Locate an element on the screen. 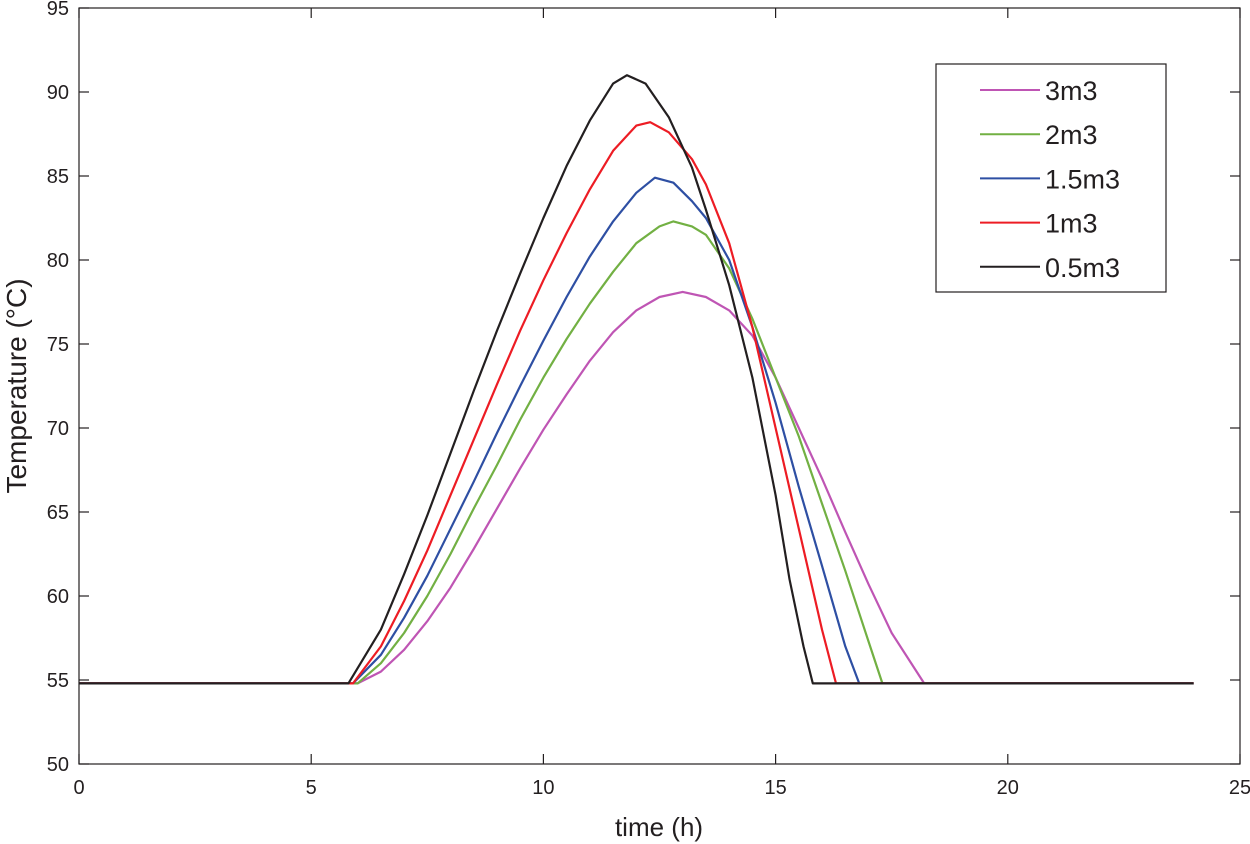 This screenshot has height=844, width=1250. y-tick-label: 95 is located at coordinates (58, 10).